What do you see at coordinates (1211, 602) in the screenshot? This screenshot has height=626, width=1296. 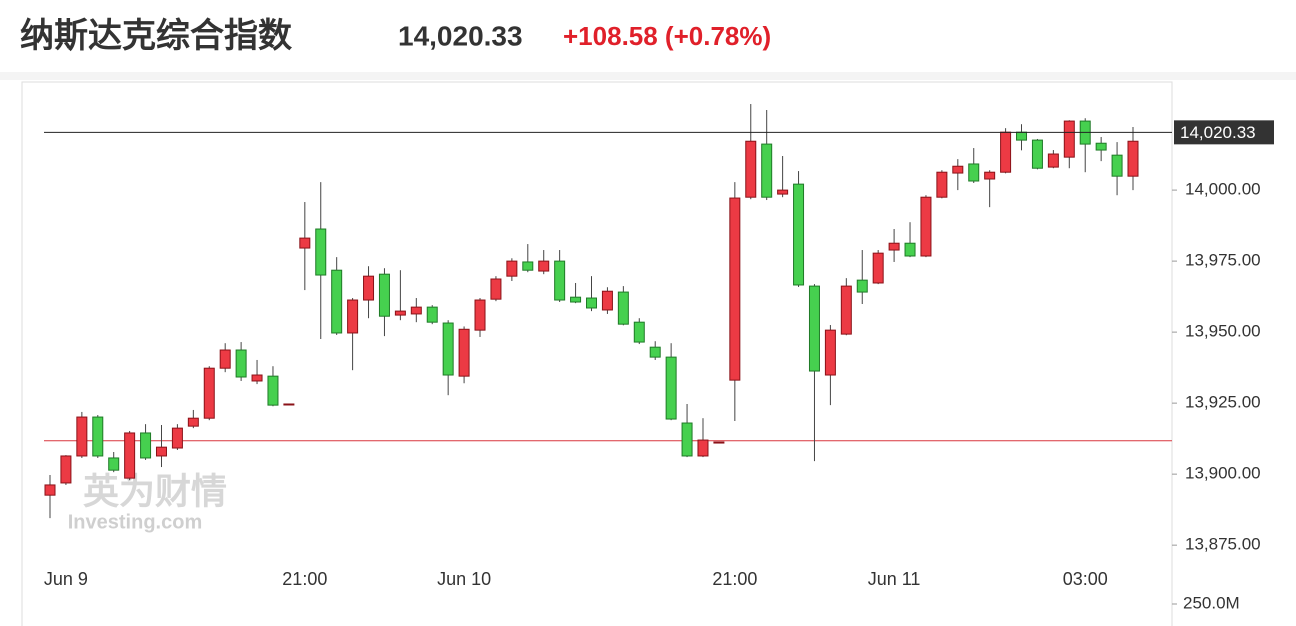 I see `volume-tick-label: 250.0M` at bounding box center [1211, 602].